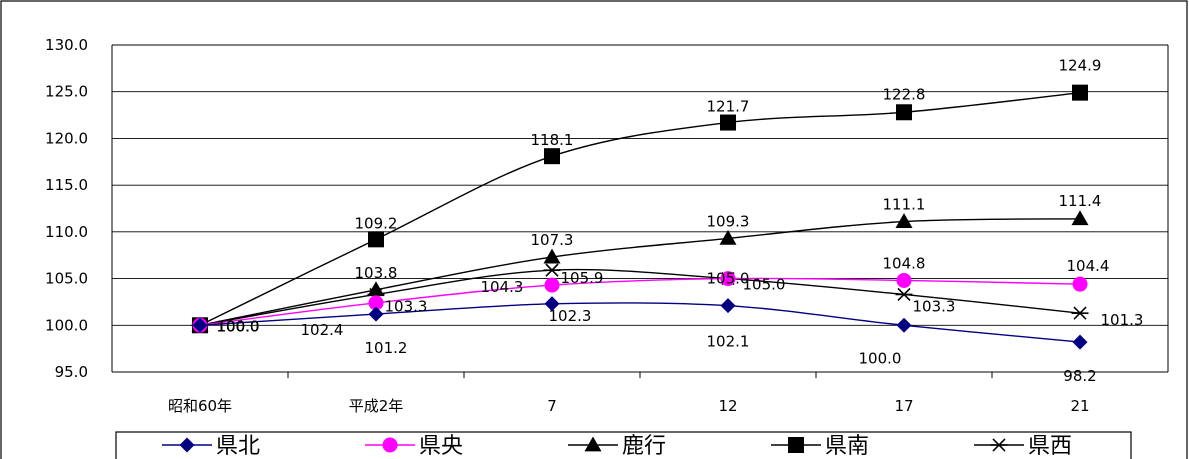 The height and width of the screenshot is (459, 1189). Describe the element at coordinates (1080, 201) in the screenshot. I see `data-label: 111.4` at that location.